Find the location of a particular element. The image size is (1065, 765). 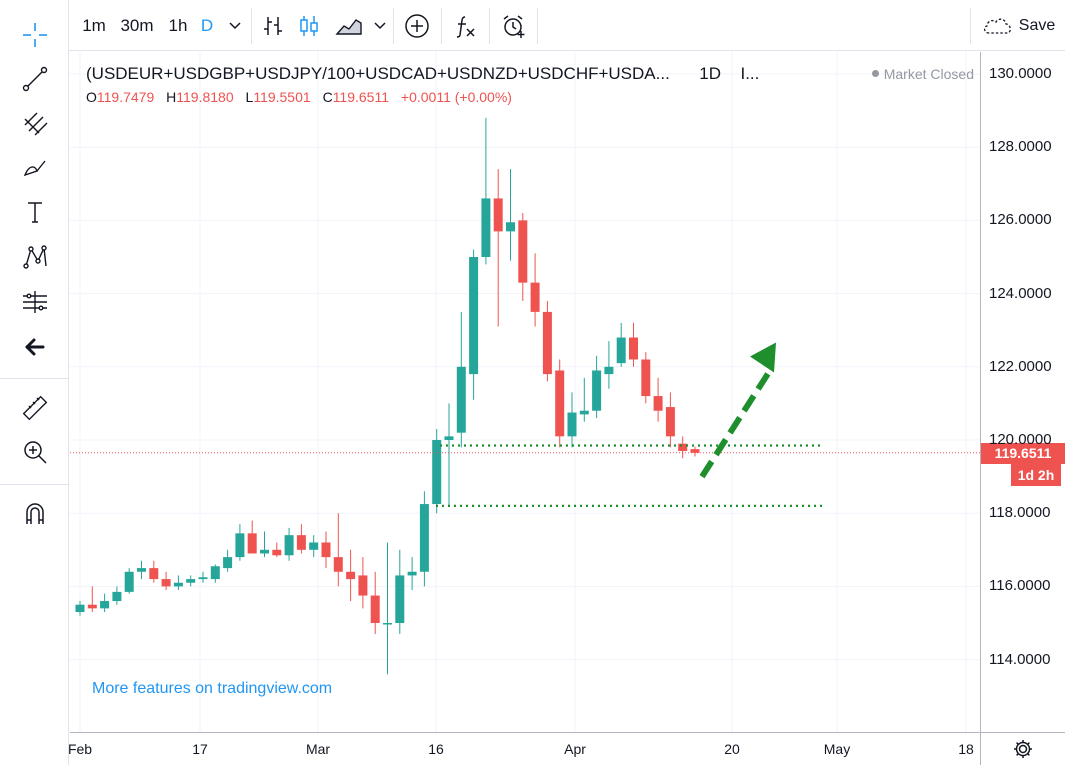

crosshair-tool is located at coordinates (34, 35).